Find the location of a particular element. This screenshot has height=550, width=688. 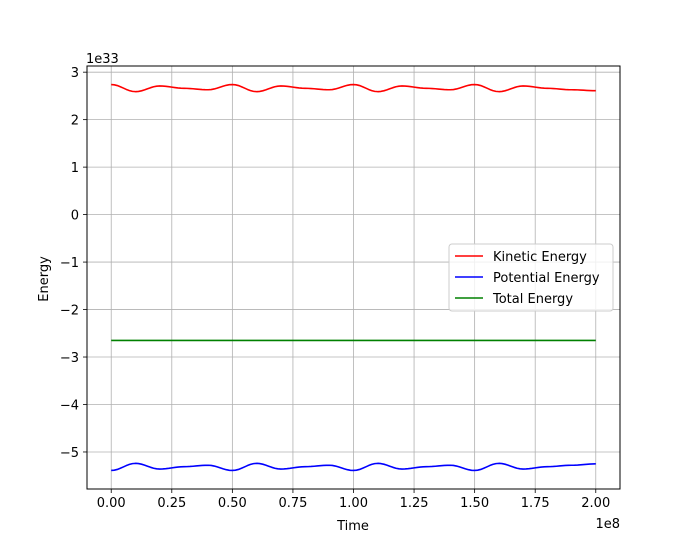

x-tick-label: 0.25 is located at coordinates (171, 503).